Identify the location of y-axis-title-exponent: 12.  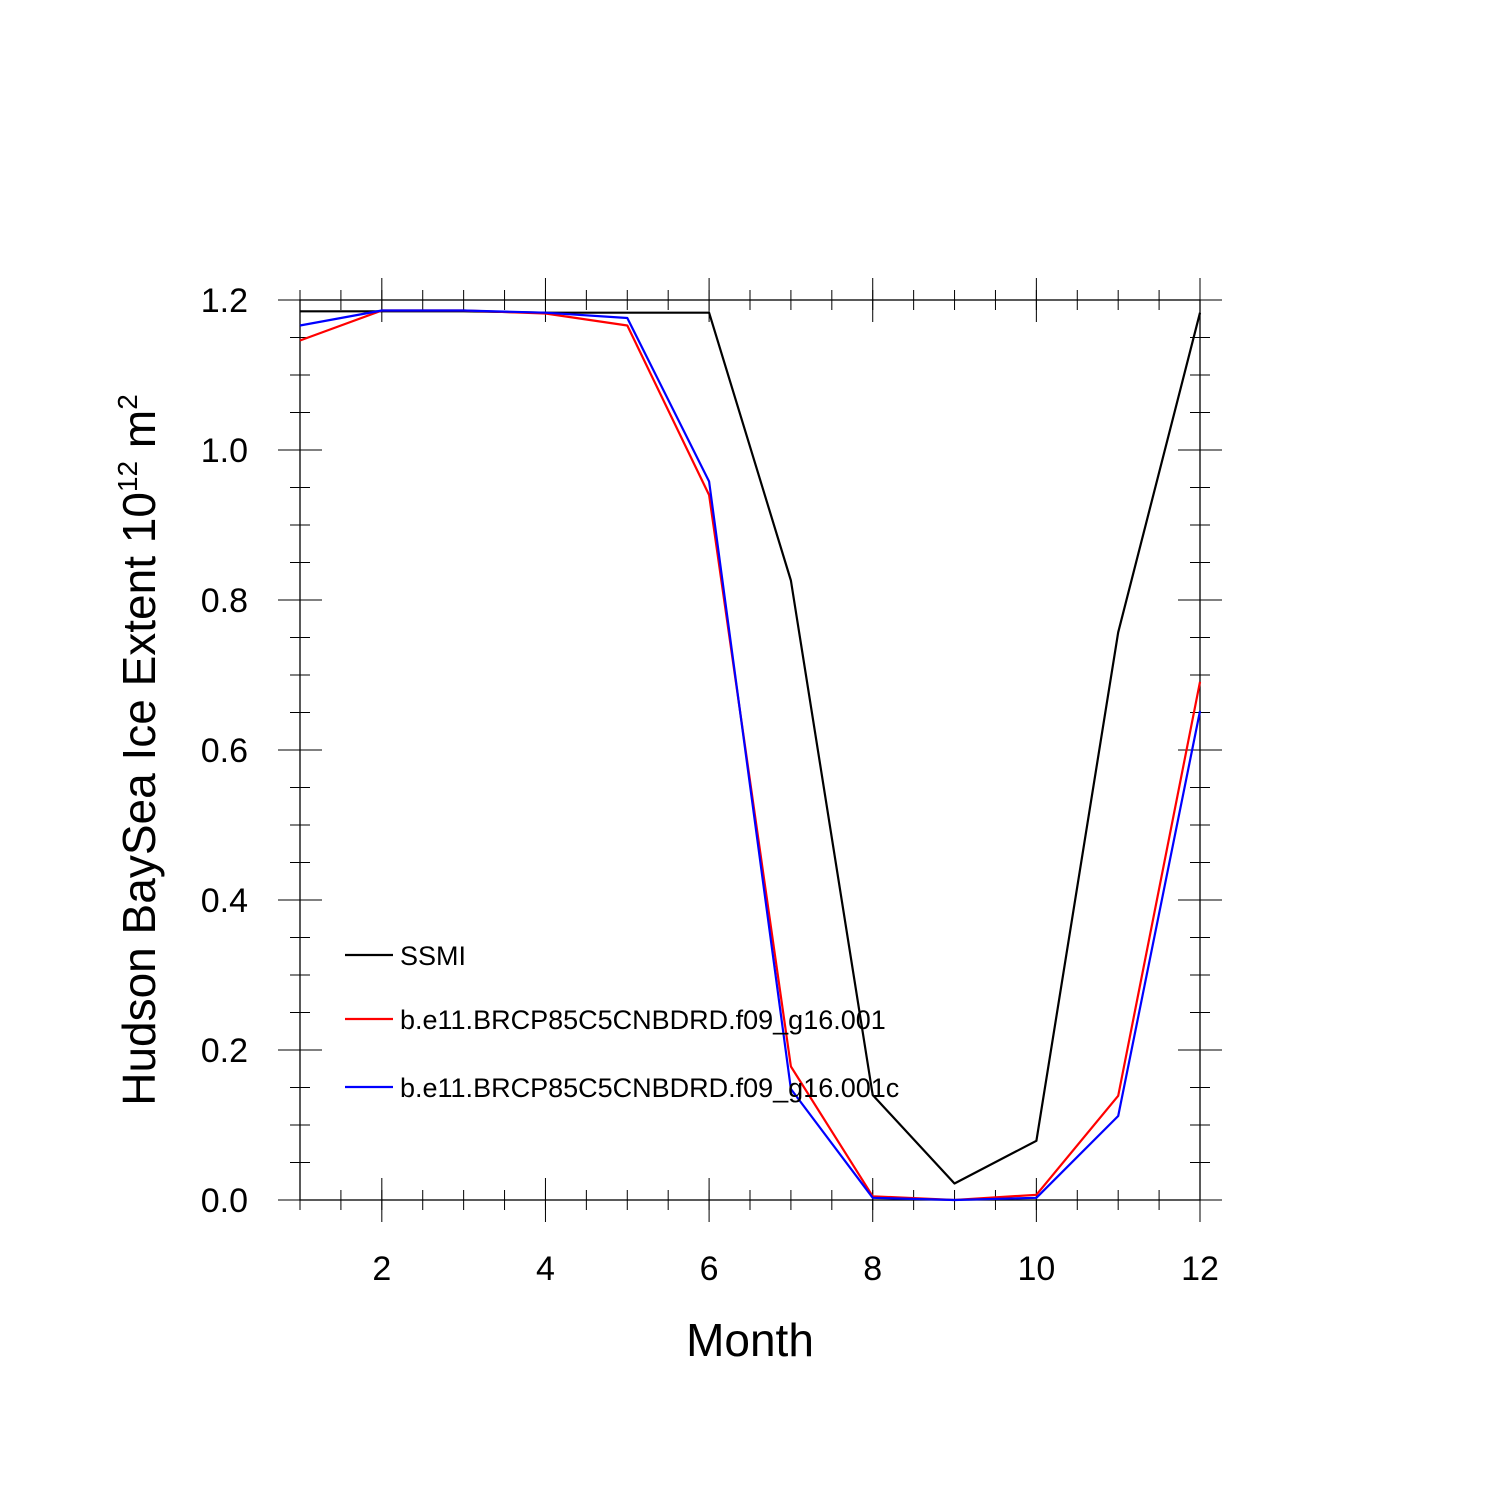
(127, 476).